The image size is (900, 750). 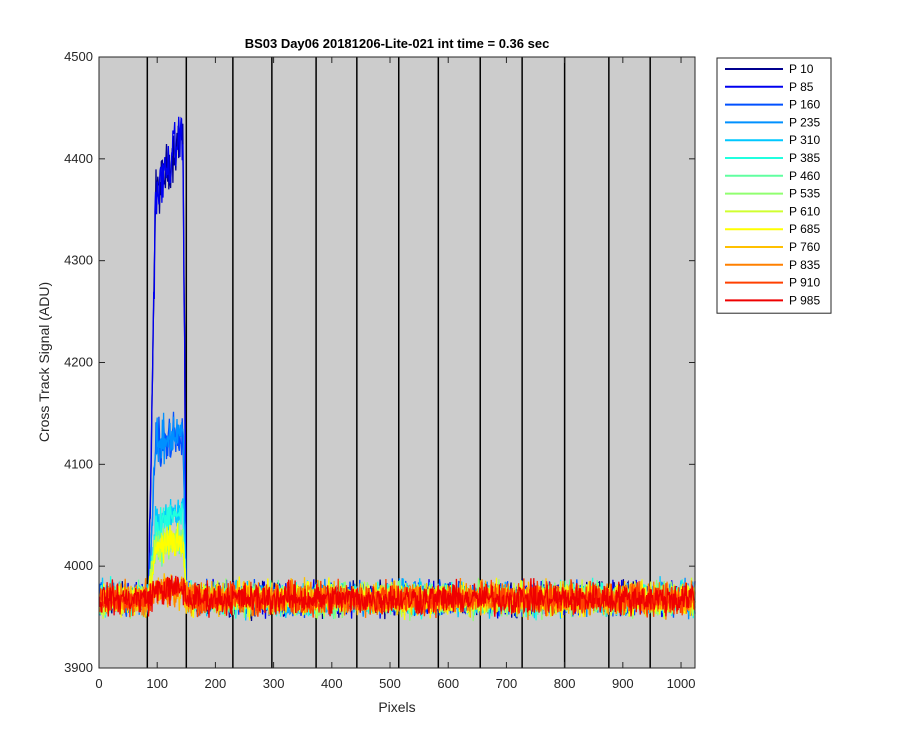 What do you see at coordinates (78, 463) in the screenshot?
I see `y-tick-label: 4100` at bounding box center [78, 463].